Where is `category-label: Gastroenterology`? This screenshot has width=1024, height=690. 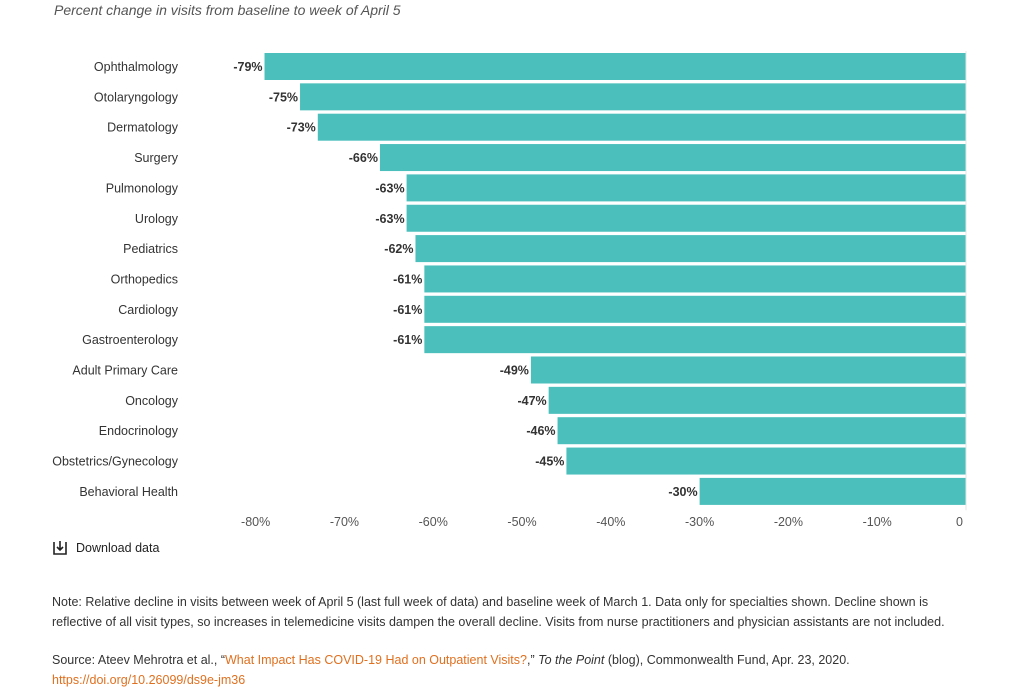 category-label: Gastroenterology is located at coordinates (130, 340).